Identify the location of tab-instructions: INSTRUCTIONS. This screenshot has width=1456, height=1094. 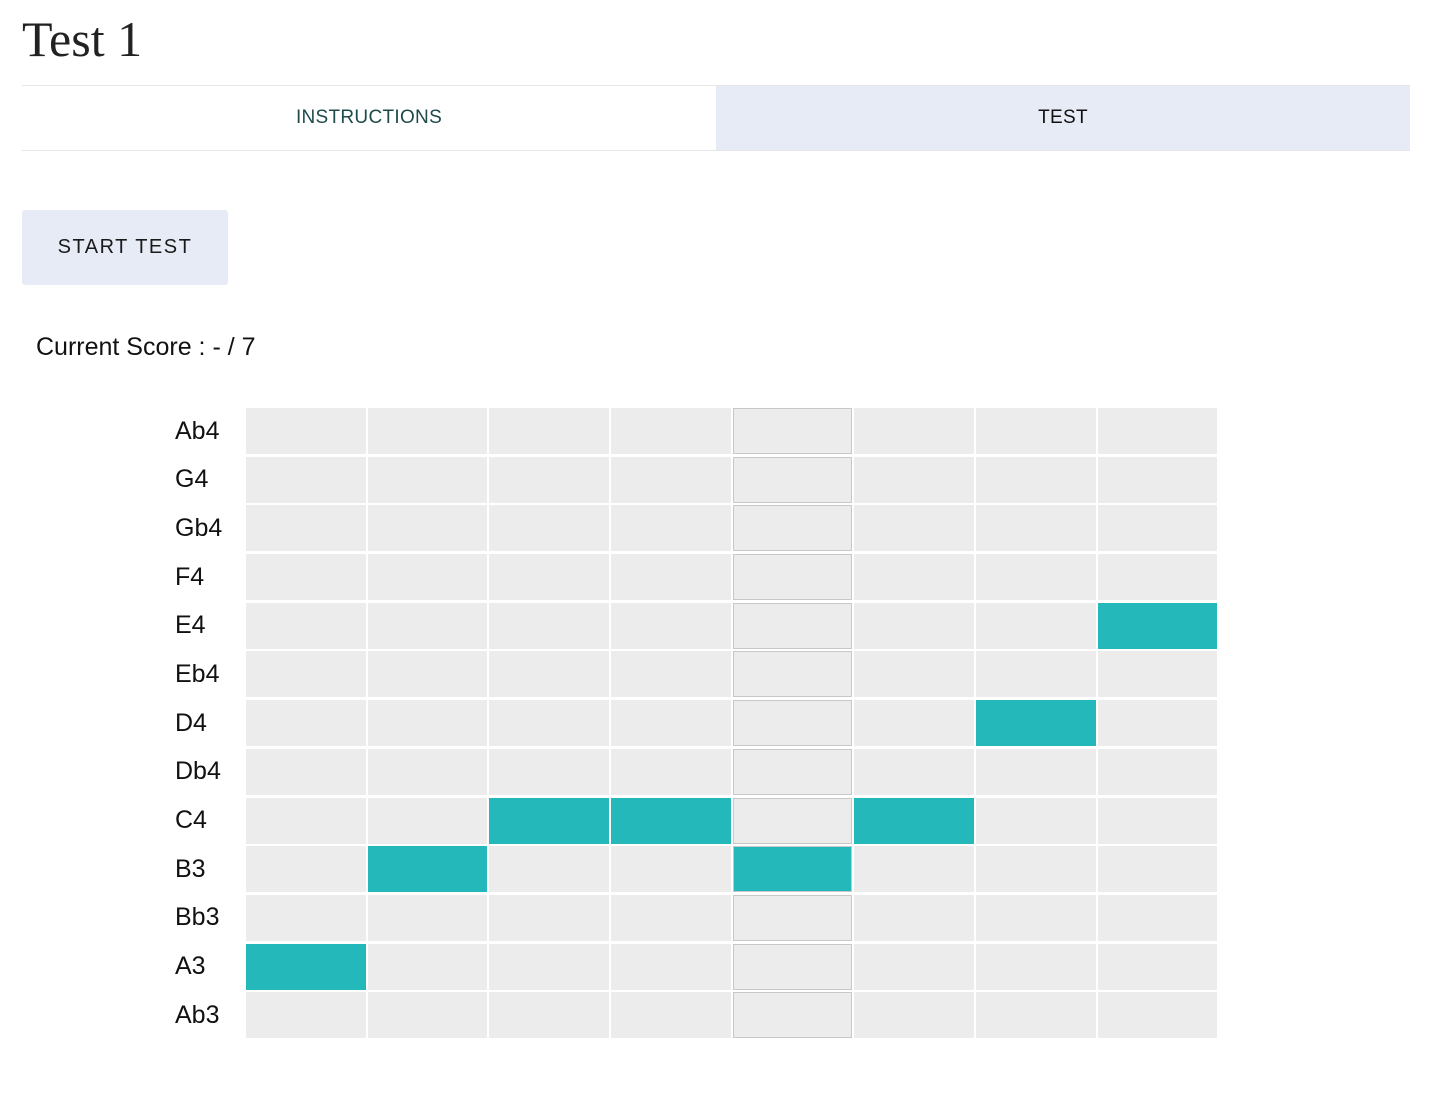
(369, 118).